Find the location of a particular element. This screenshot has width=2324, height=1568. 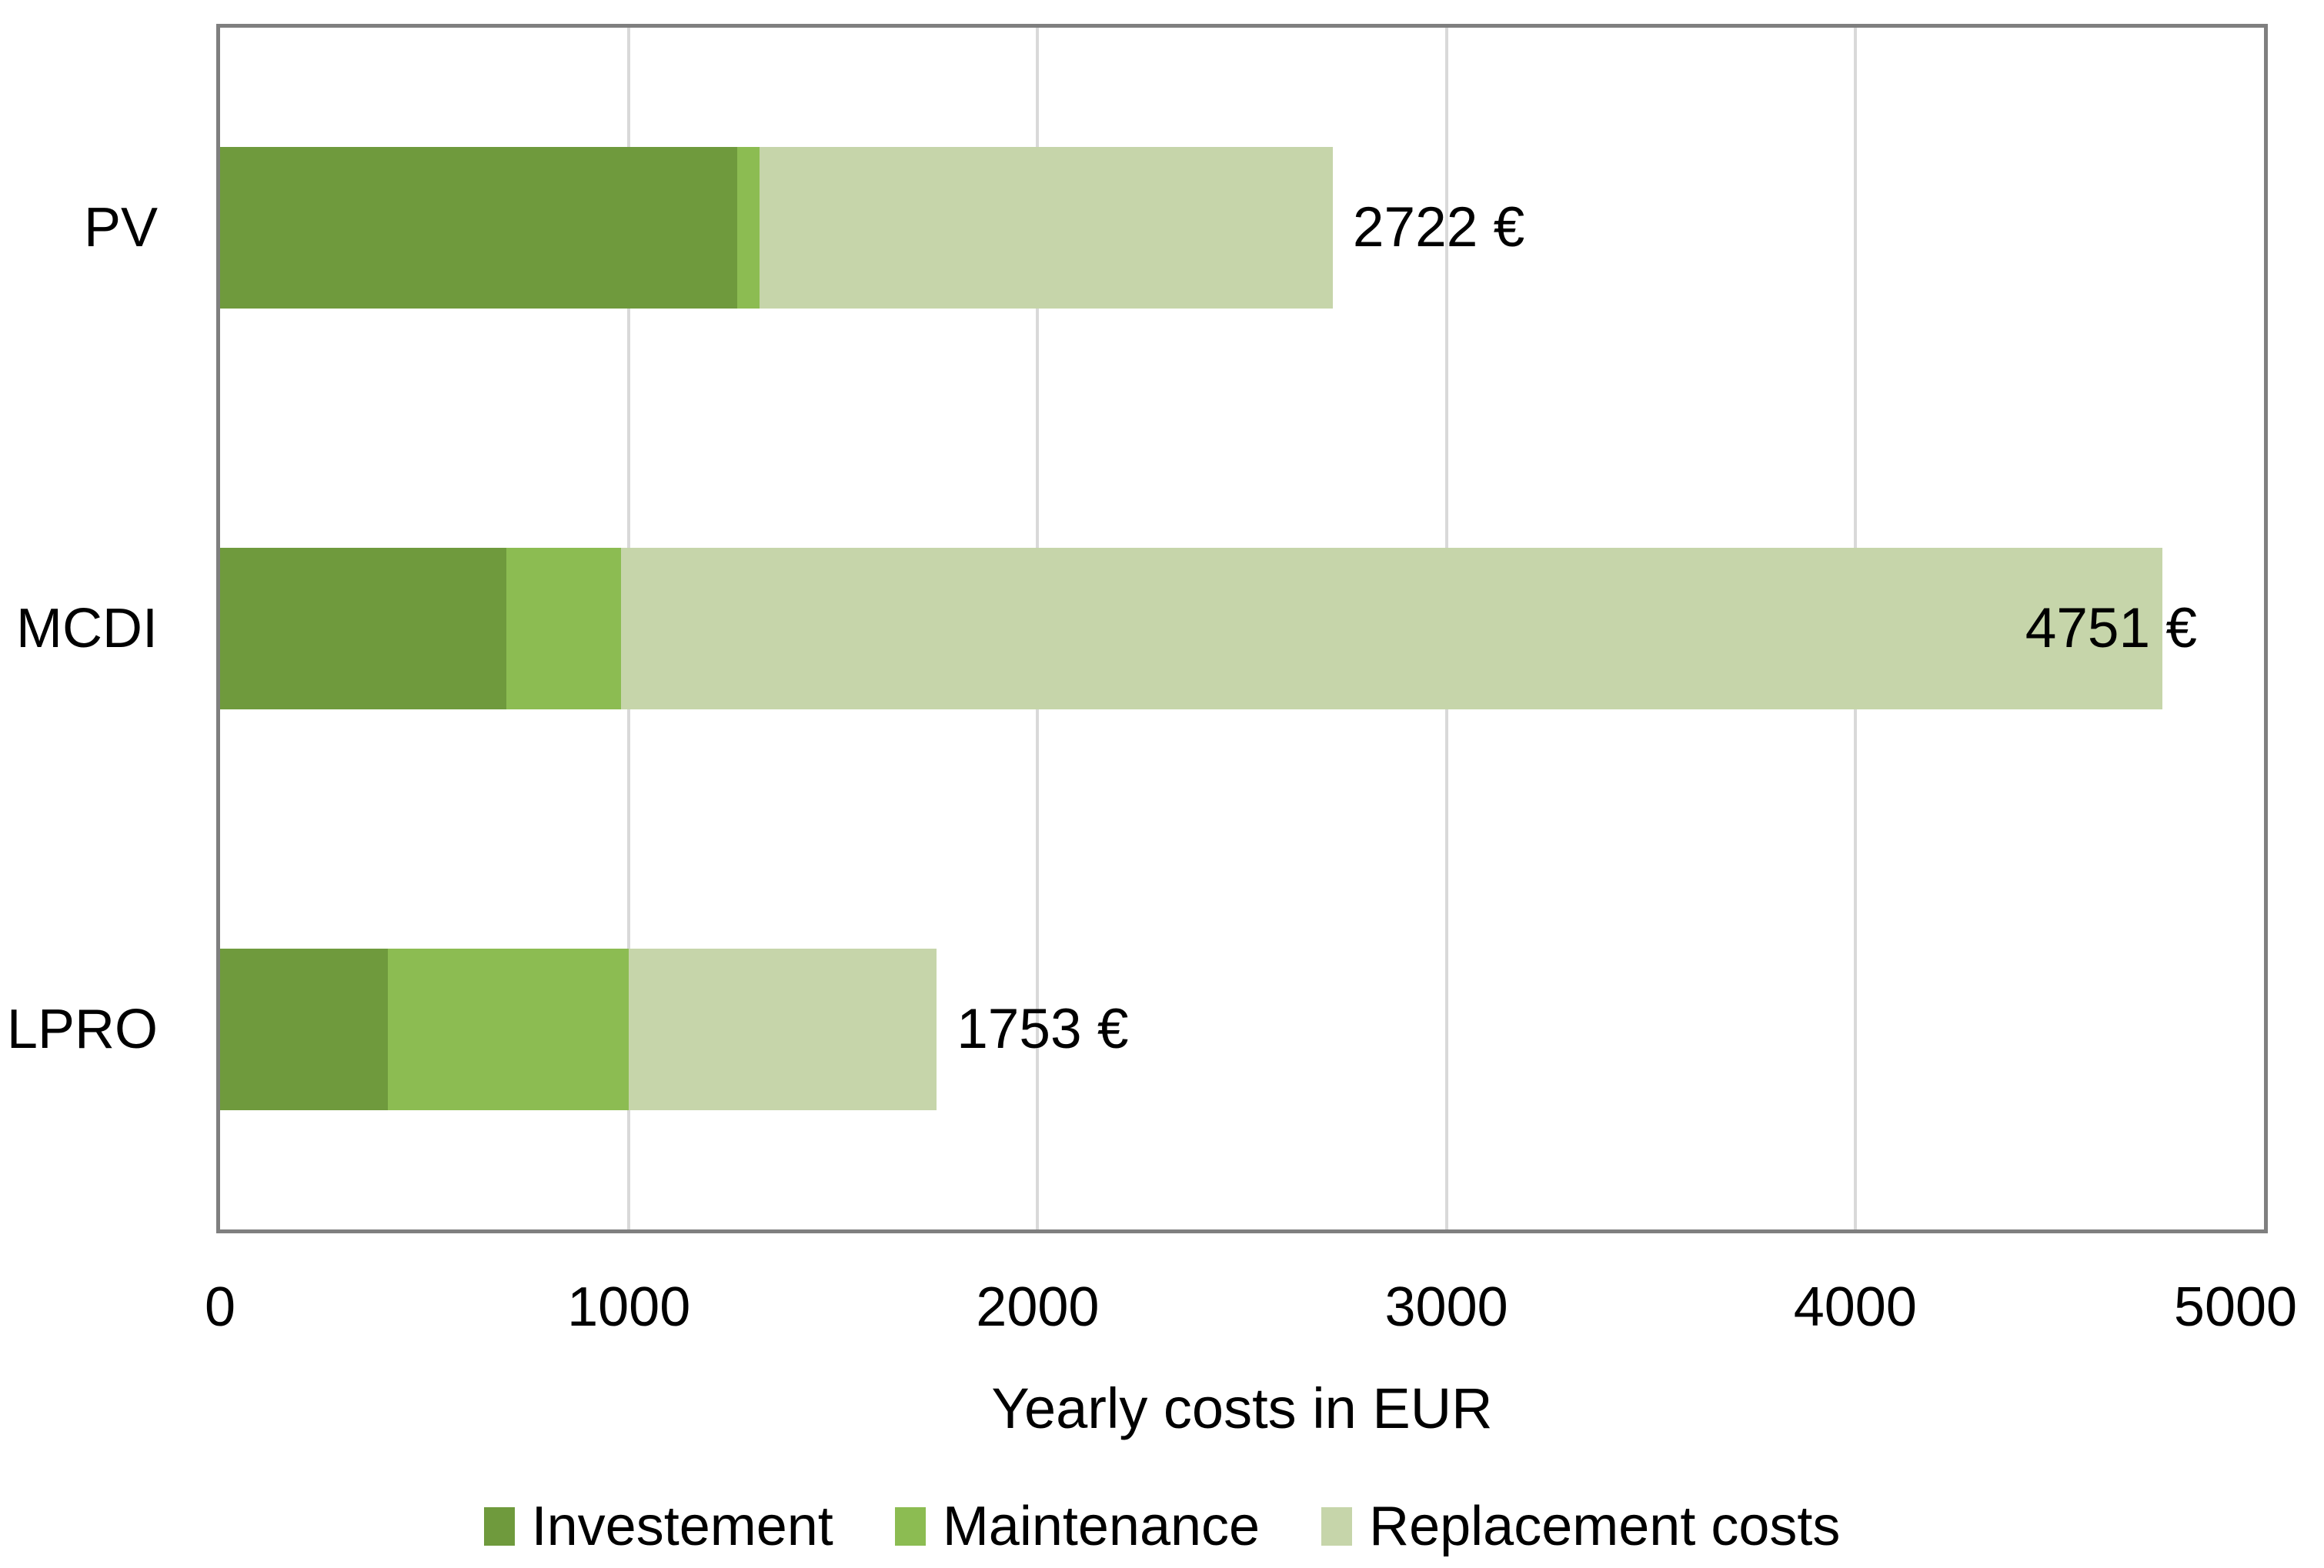

x-tick-1000: 1000 is located at coordinates (629, 1307).